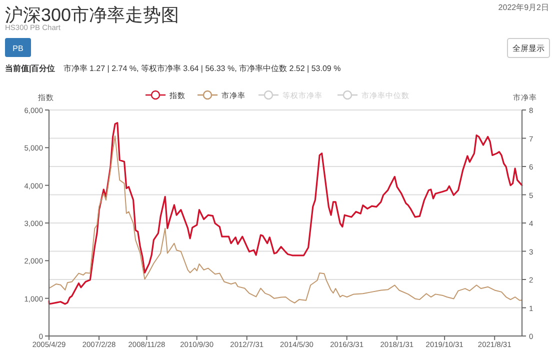 The image size is (554, 350). Describe the element at coordinates (528, 48) in the screenshot. I see `text: 全屏显示` at that location.